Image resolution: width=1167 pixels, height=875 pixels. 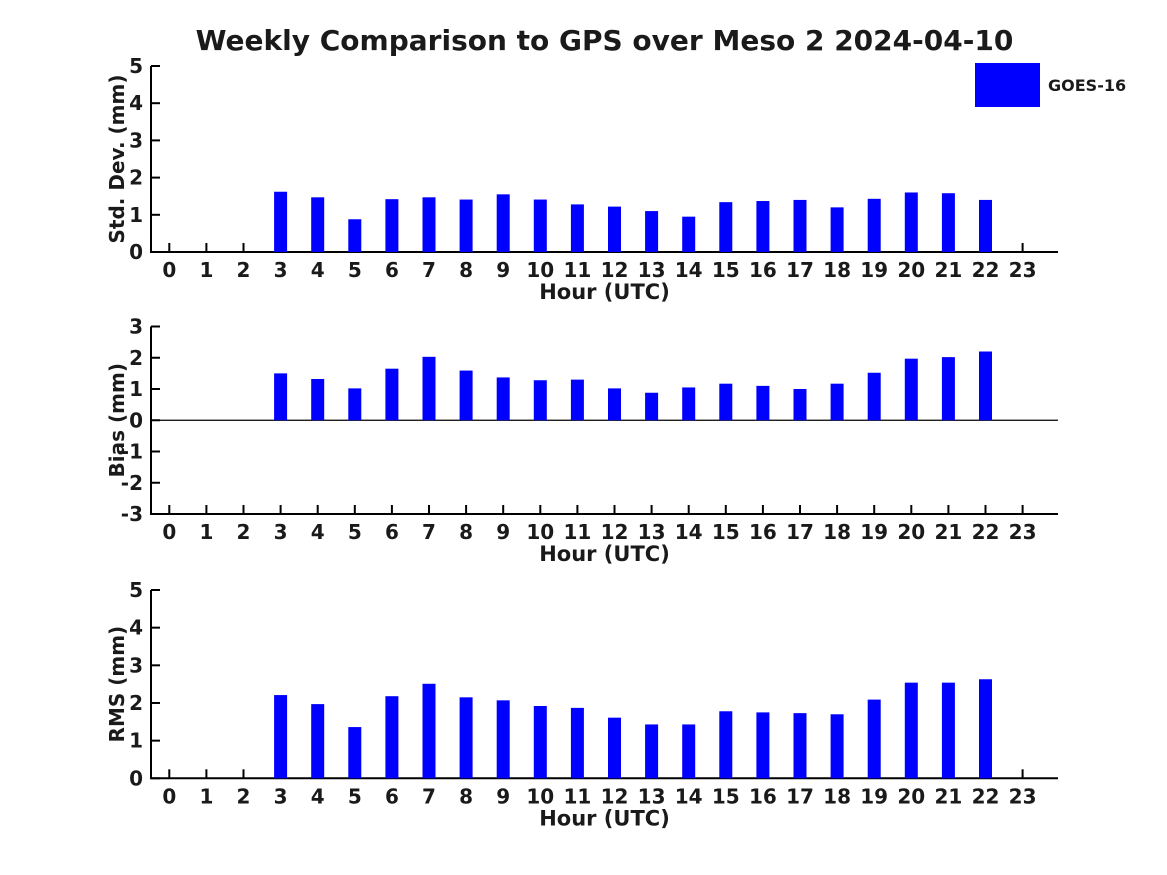 What do you see at coordinates (392, 796) in the screenshot?
I see `x-tick-label: 6` at bounding box center [392, 796].